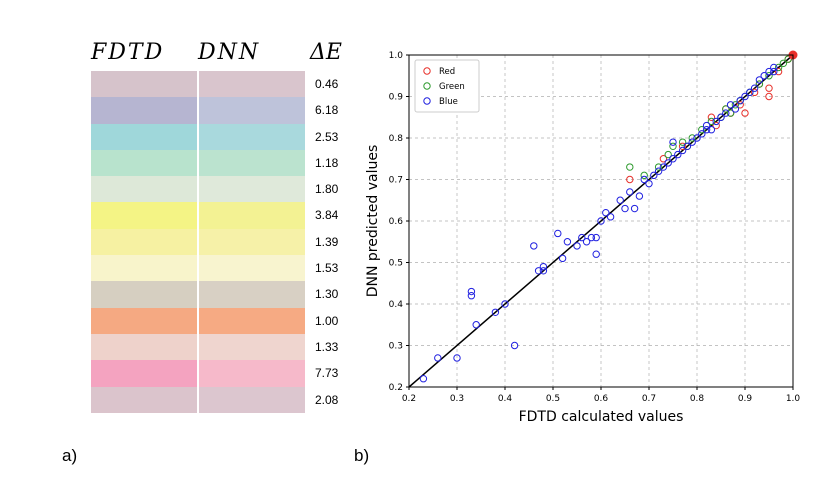 This screenshot has height=479, width=830. Describe the element at coordinates (396, 222) in the screenshot. I see `y-tick-label: 0.6` at that location.